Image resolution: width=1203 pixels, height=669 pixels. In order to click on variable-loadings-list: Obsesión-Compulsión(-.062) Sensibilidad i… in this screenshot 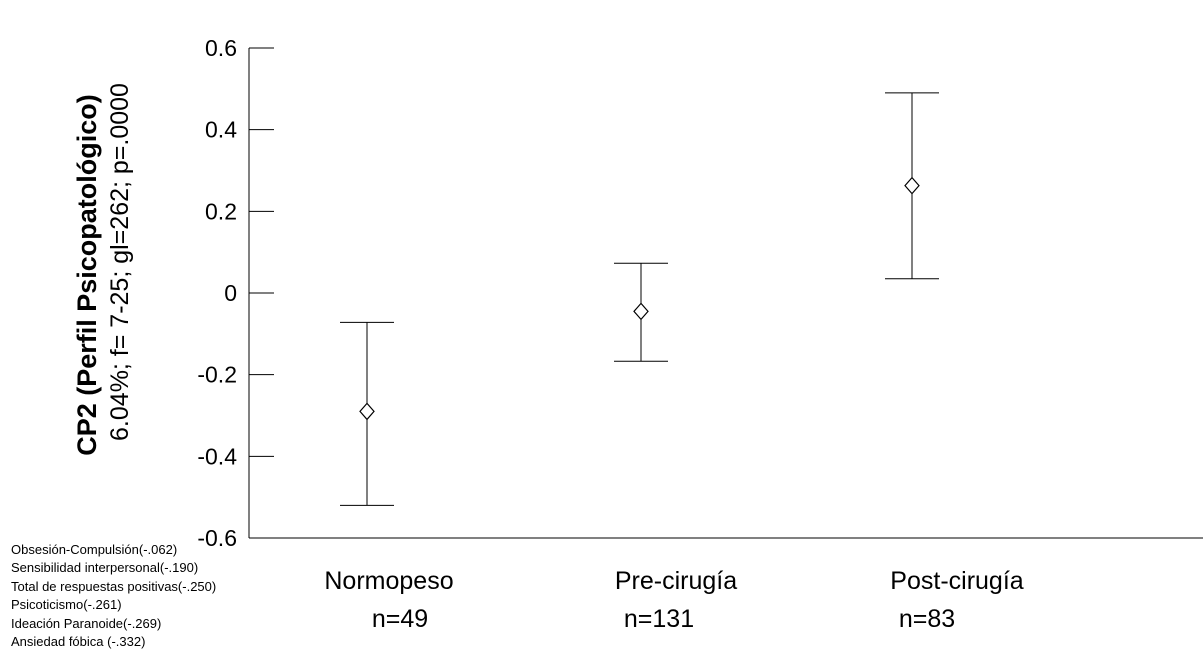, I will do `click(113, 596)`.